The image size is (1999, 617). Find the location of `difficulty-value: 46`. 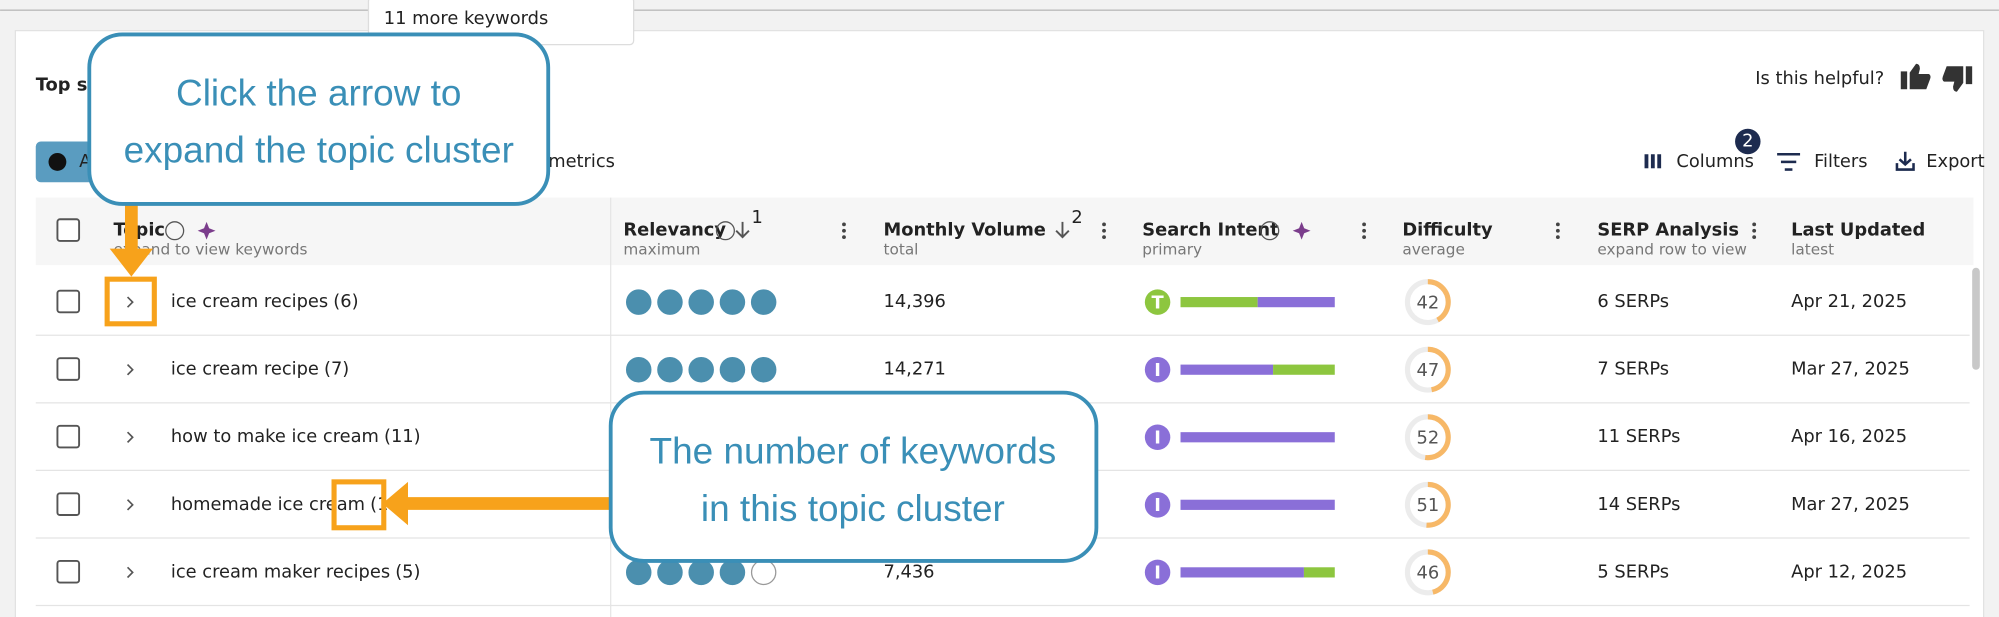

difficulty-value: 46 is located at coordinates (1427, 573).